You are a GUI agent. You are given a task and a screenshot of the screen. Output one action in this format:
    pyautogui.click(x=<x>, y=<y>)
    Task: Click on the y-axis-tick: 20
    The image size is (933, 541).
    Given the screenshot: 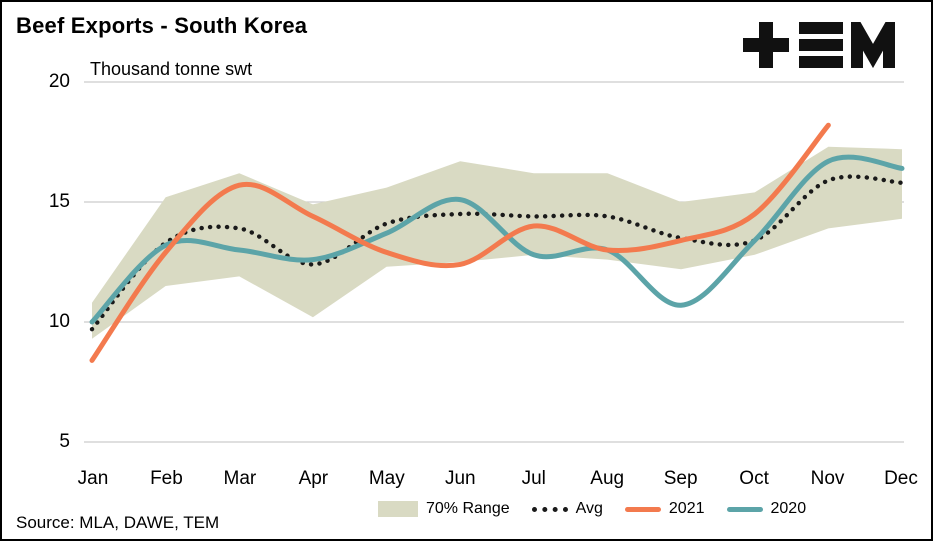 What is the action you would take?
    pyautogui.click(x=59, y=81)
    